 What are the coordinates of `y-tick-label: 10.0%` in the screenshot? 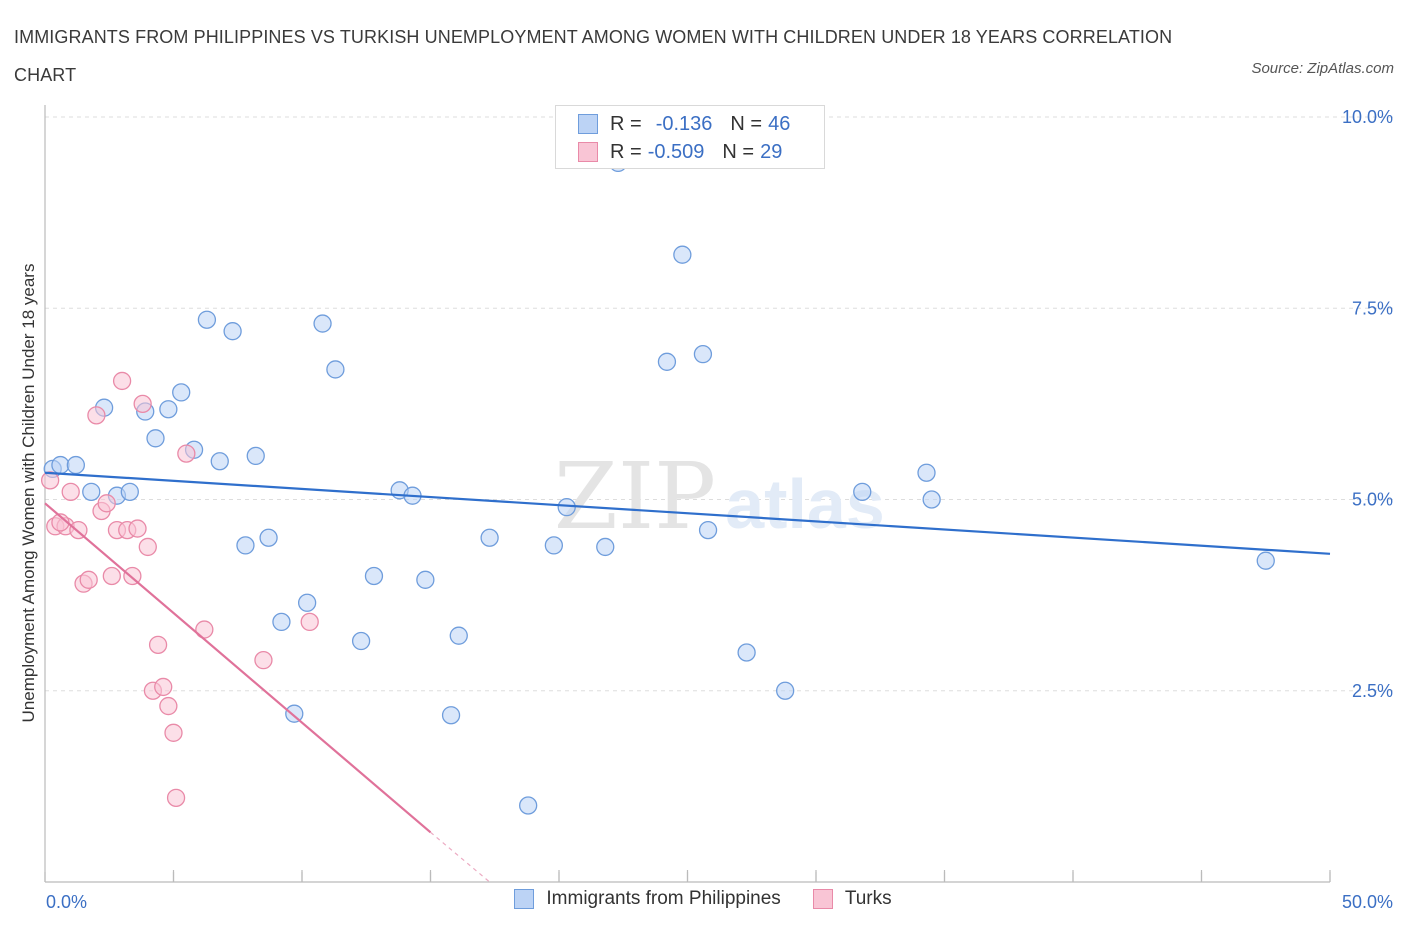 It's located at (1367, 117).